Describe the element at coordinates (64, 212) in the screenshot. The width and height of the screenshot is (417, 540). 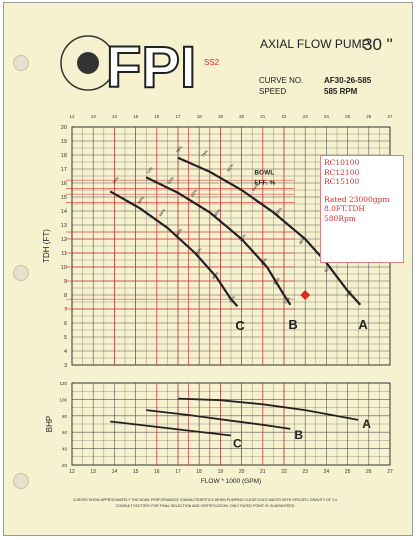
I see `y-tick-label: 14` at that location.